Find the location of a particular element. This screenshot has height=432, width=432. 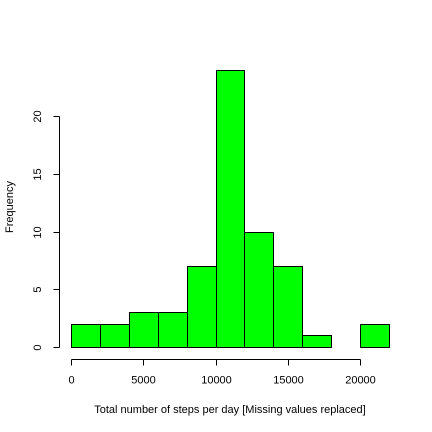

x-tick-label: 5000 is located at coordinates (143, 381).